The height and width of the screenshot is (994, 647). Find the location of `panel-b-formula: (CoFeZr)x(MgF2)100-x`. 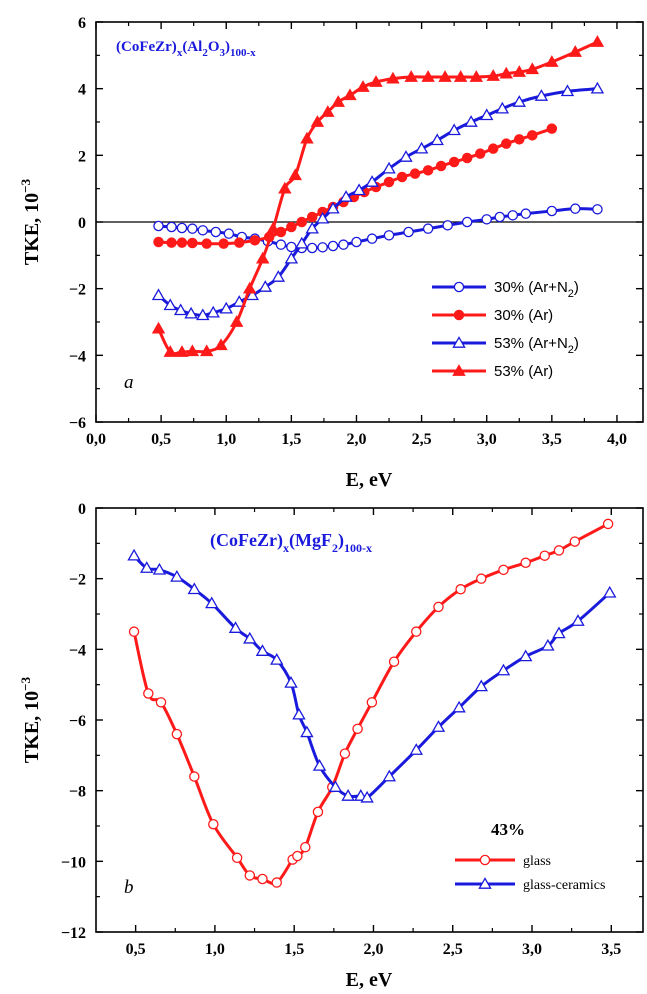

panel-b-formula: (CoFeZr)x(MgF2)100-x is located at coordinates (291, 542).